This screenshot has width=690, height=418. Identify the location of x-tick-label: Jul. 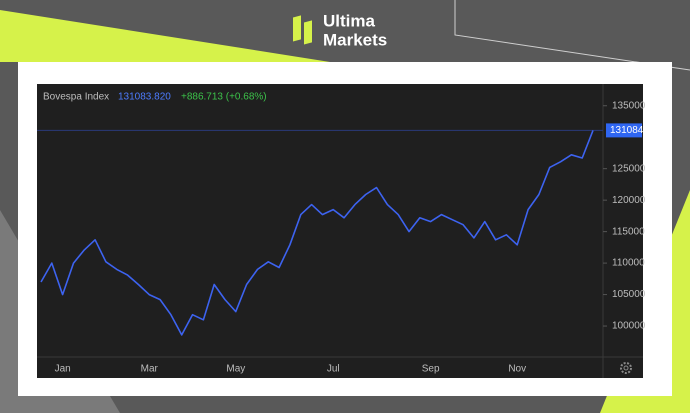
(333, 369).